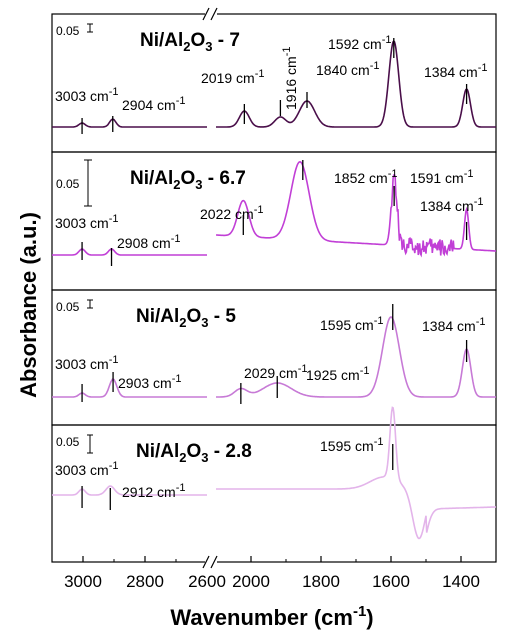 This screenshot has height=638, width=512. I want to click on panel-title: Ni/Al2O3 - 2.8, so click(194, 453).